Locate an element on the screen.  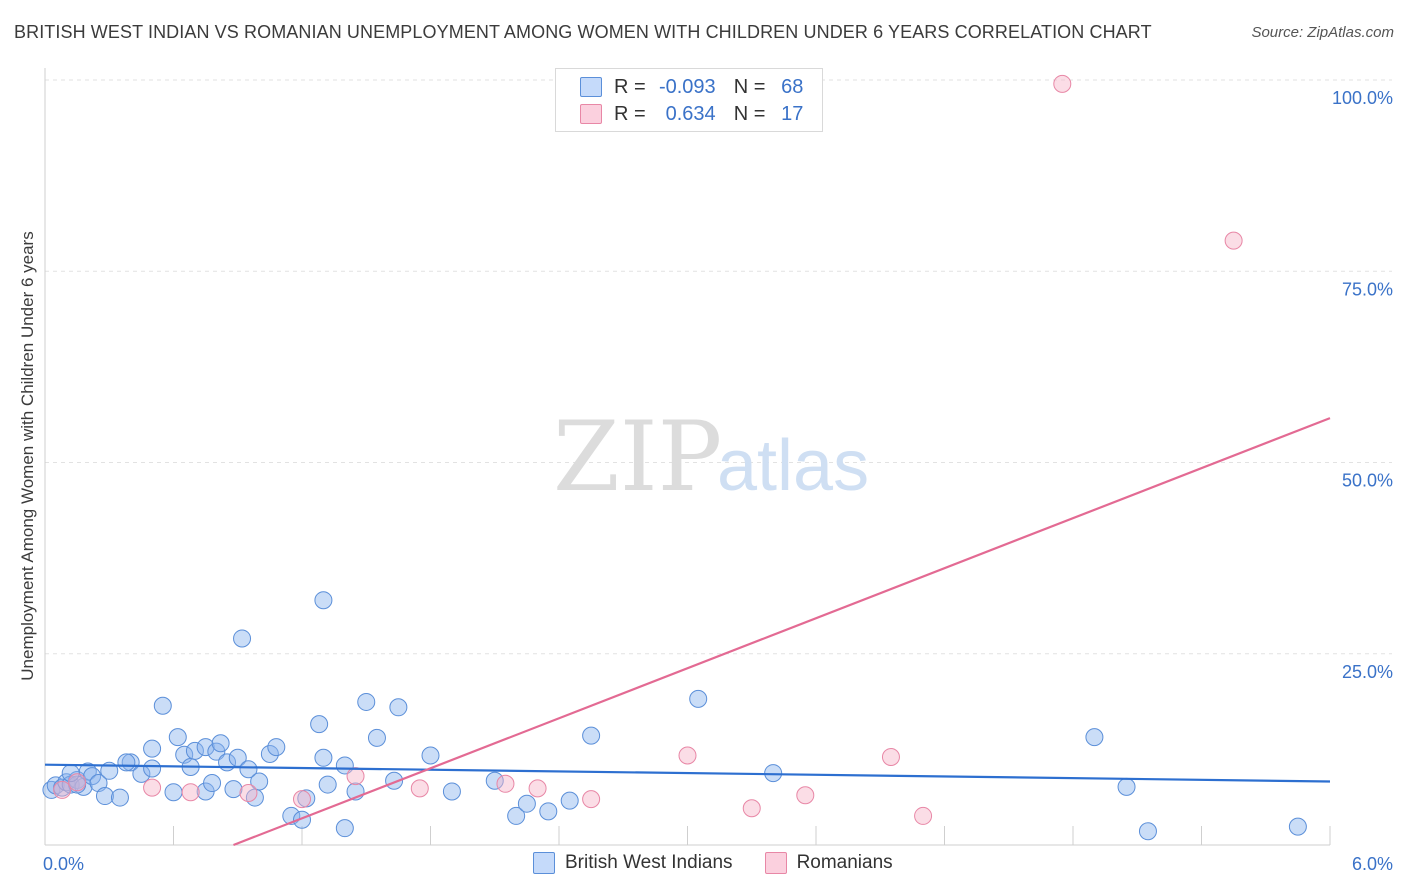
y-tick-label: 50.0% is located at coordinates (1367, 481).